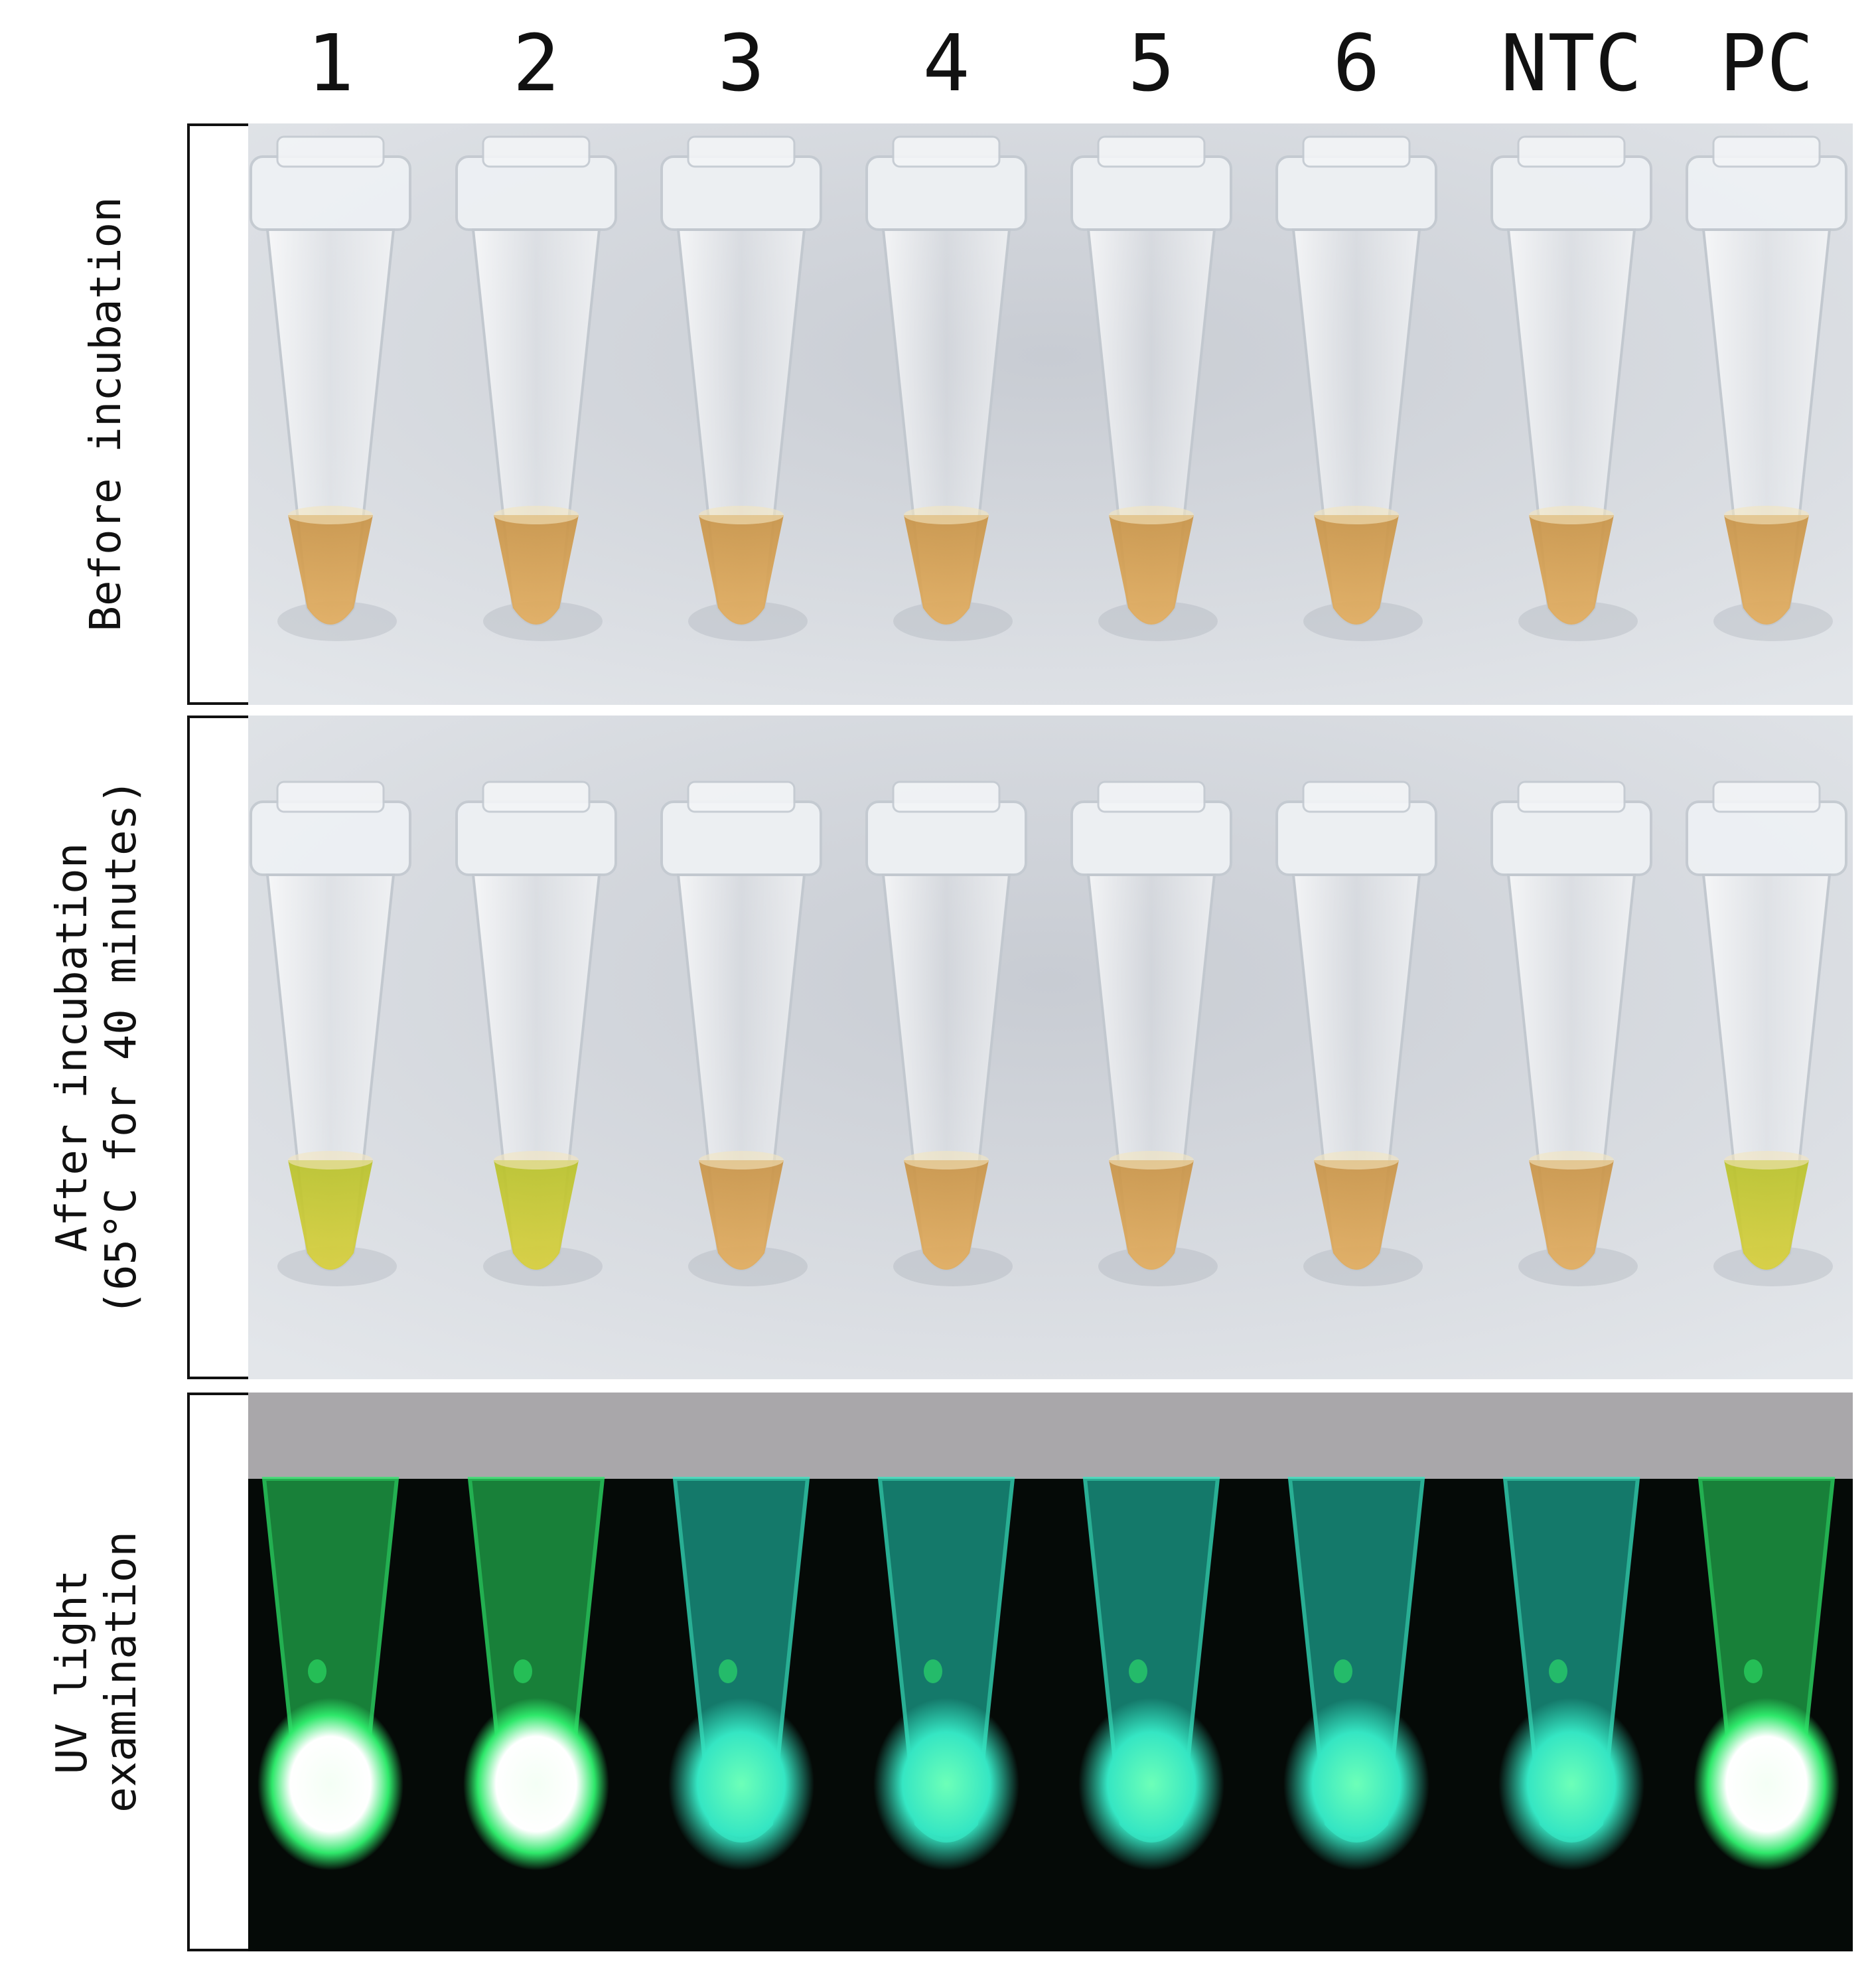 The image size is (1876, 1962). What do you see at coordinates (1051, 1436) in the screenshot?
I see `photo-background-top` at bounding box center [1051, 1436].